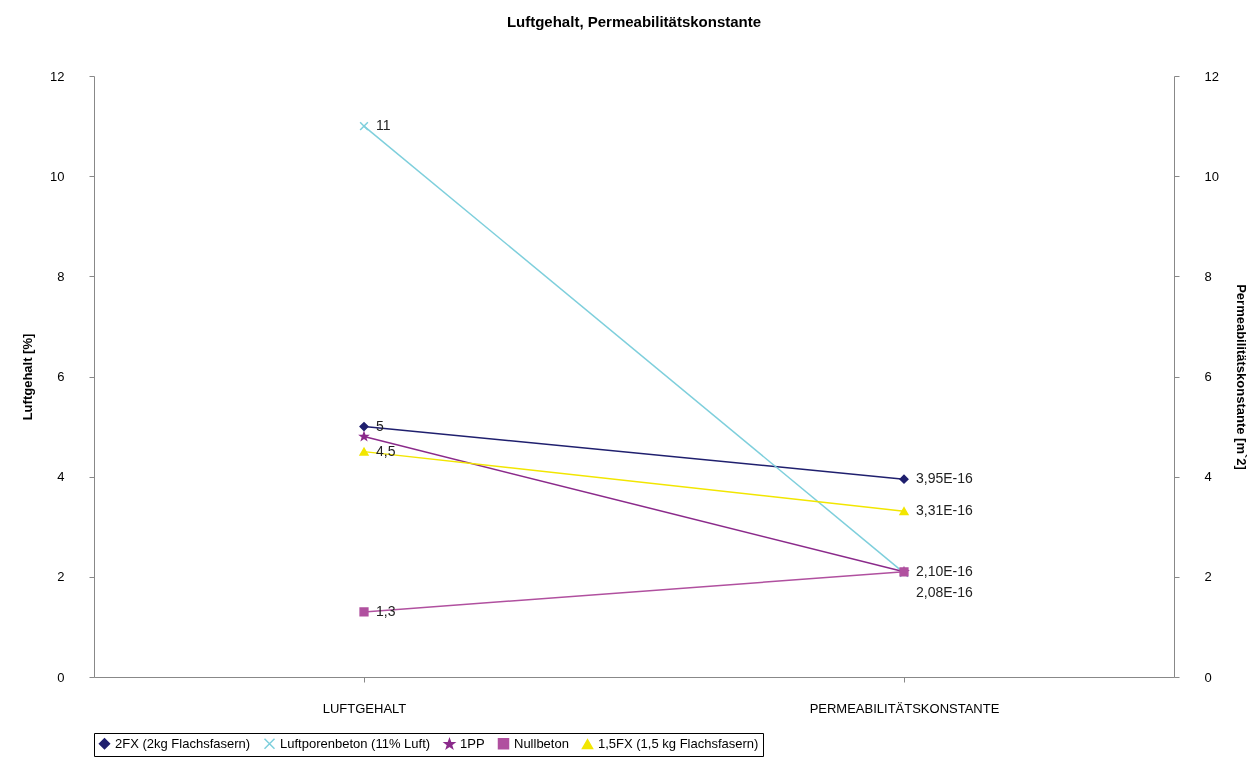 Image resolution: width=1257 pixels, height=767 pixels. Describe the element at coordinates (57, 176) in the screenshot. I see `y-tick-label: 10` at that location.